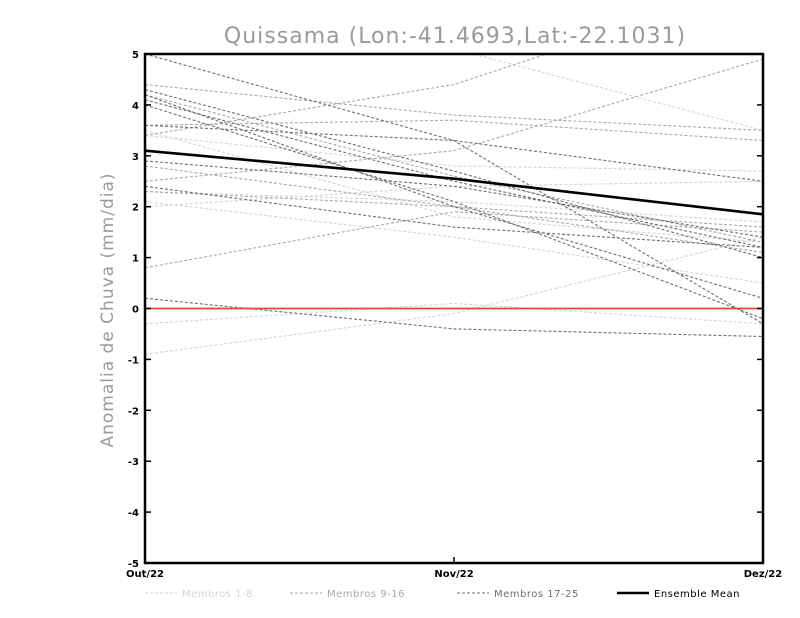  What do you see at coordinates (135, 310) in the screenshot?
I see `y-tick-label: 0` at bounding box center [135, 310].